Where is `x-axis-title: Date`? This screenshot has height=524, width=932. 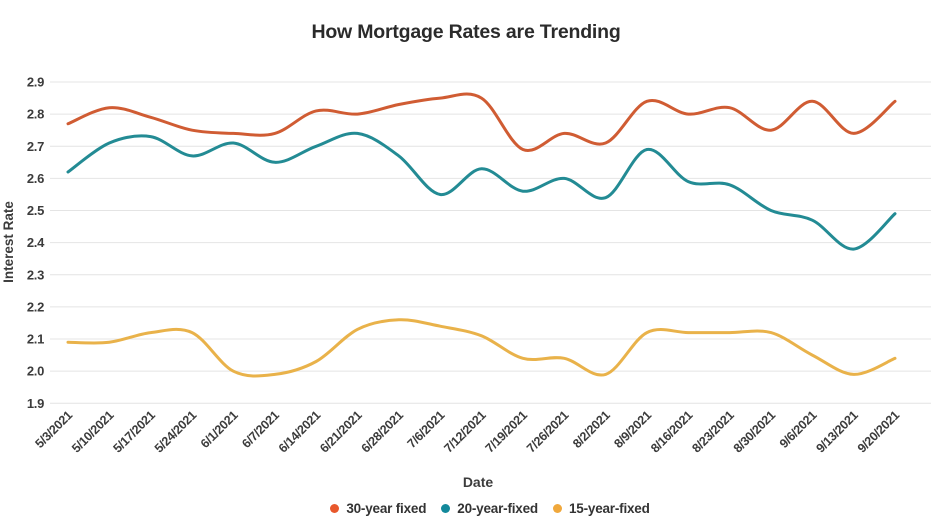 x-axis-title: Date is located at coordinates (478, 482).